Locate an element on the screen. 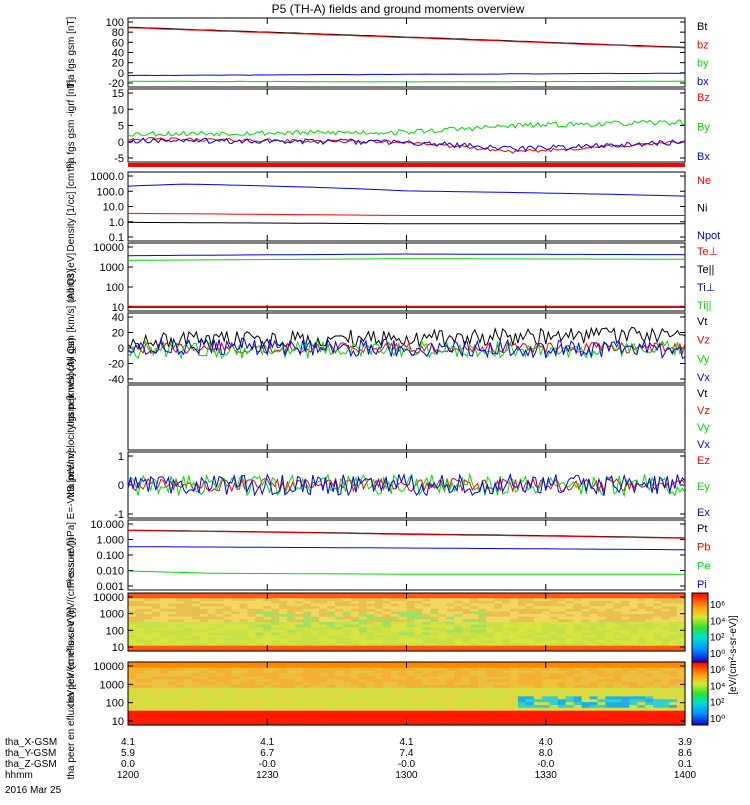  y-tick-label: 0.1 is located at coordinates (116, 238).